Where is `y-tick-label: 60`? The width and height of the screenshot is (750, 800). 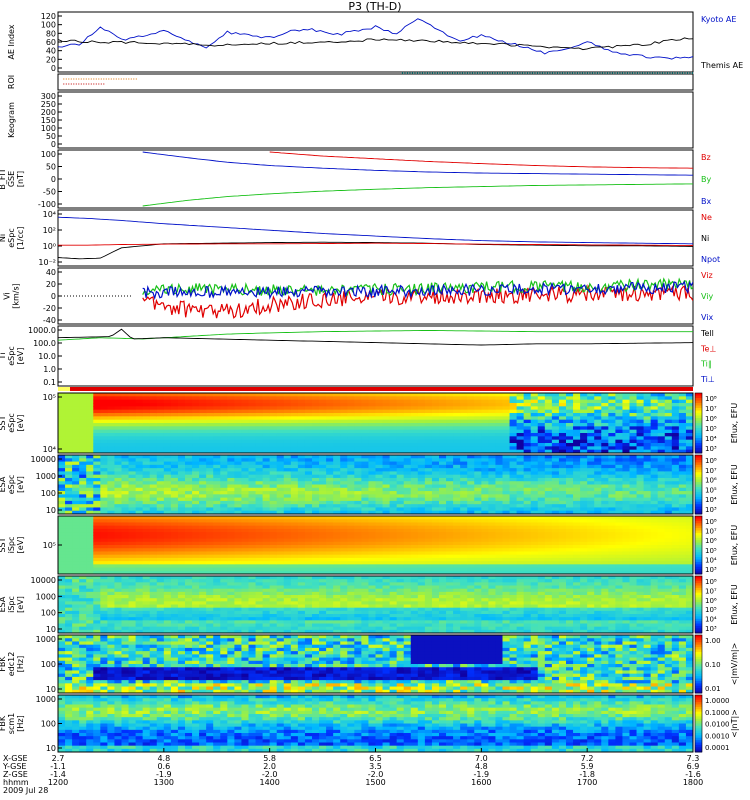 y-tick-label: 60 is located at coordinates (51, 42).